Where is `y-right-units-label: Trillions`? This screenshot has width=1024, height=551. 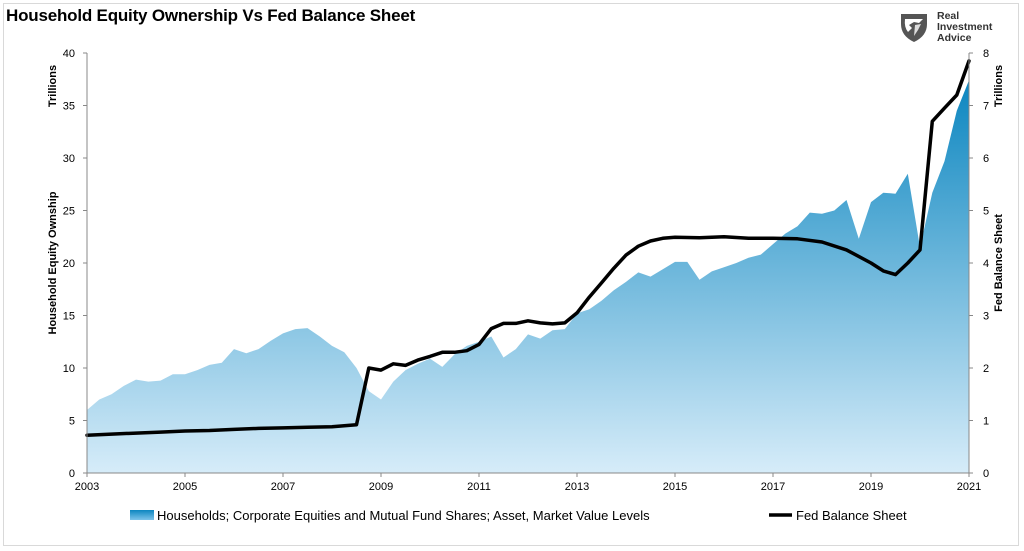 y-right-units-label: Trillions is located at coordinates (999, 86).